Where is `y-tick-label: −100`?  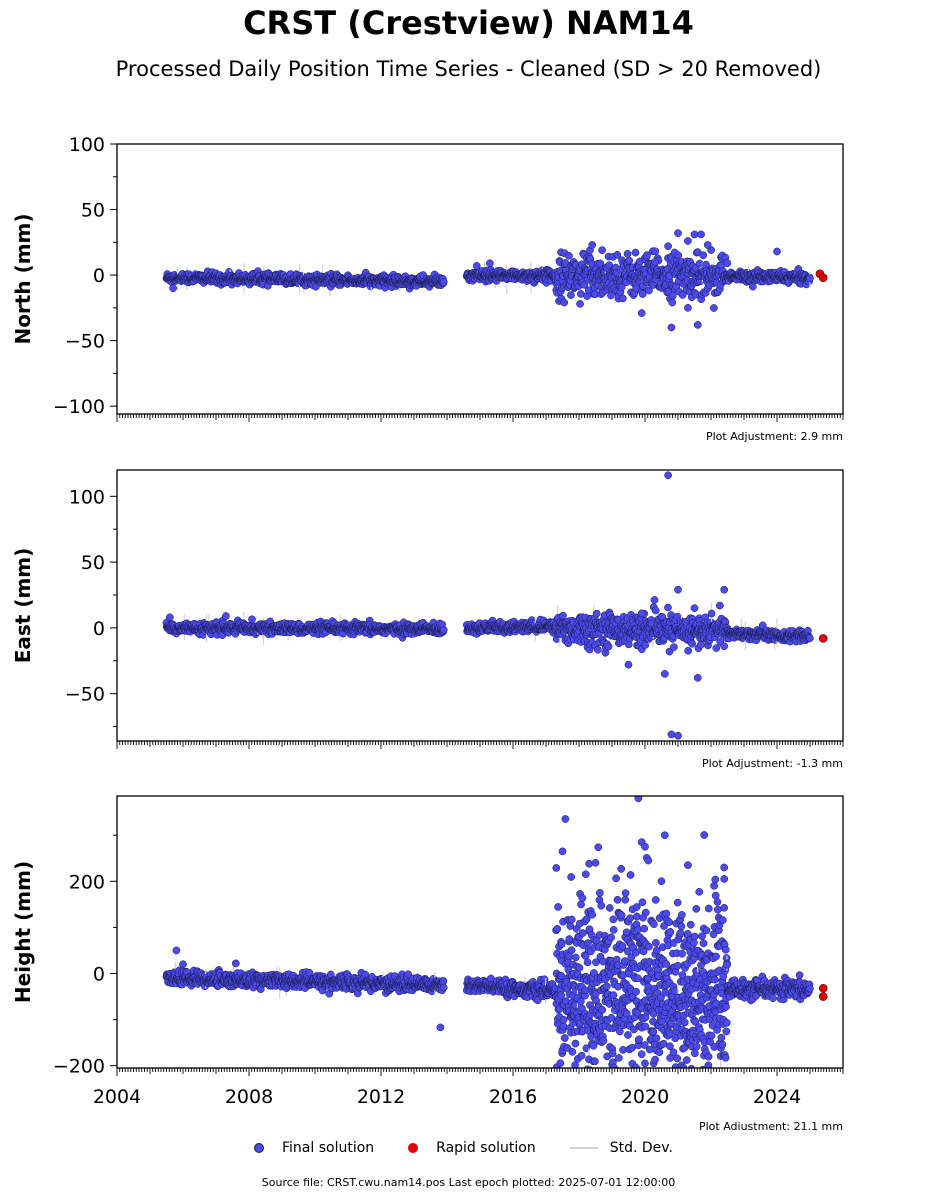
y-tick-label: −100 is located at coordinates (79, 407).